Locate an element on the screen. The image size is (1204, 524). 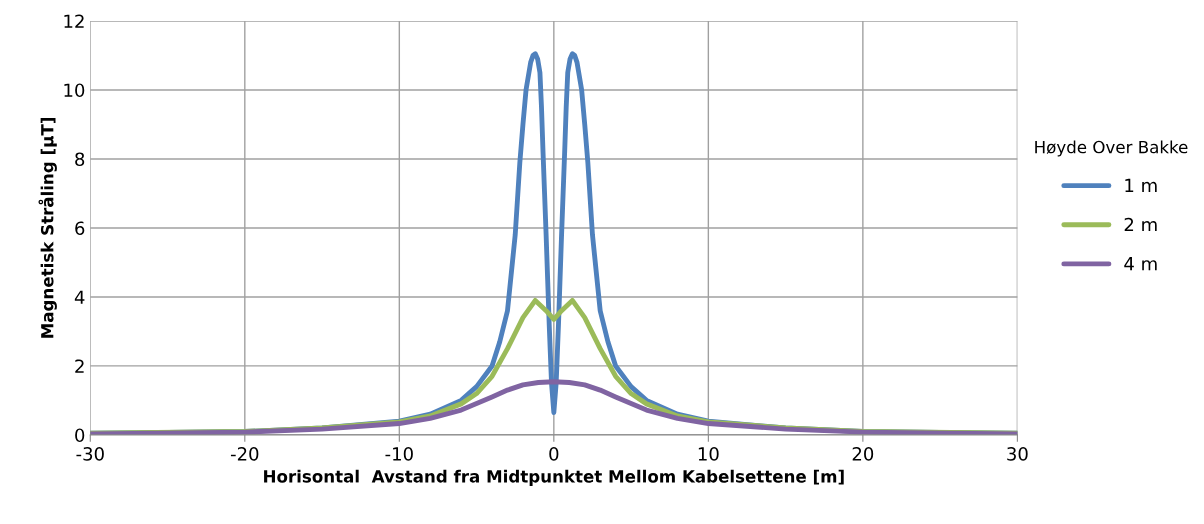
y-tick-label: 10 is located at coordinates (74, 90).